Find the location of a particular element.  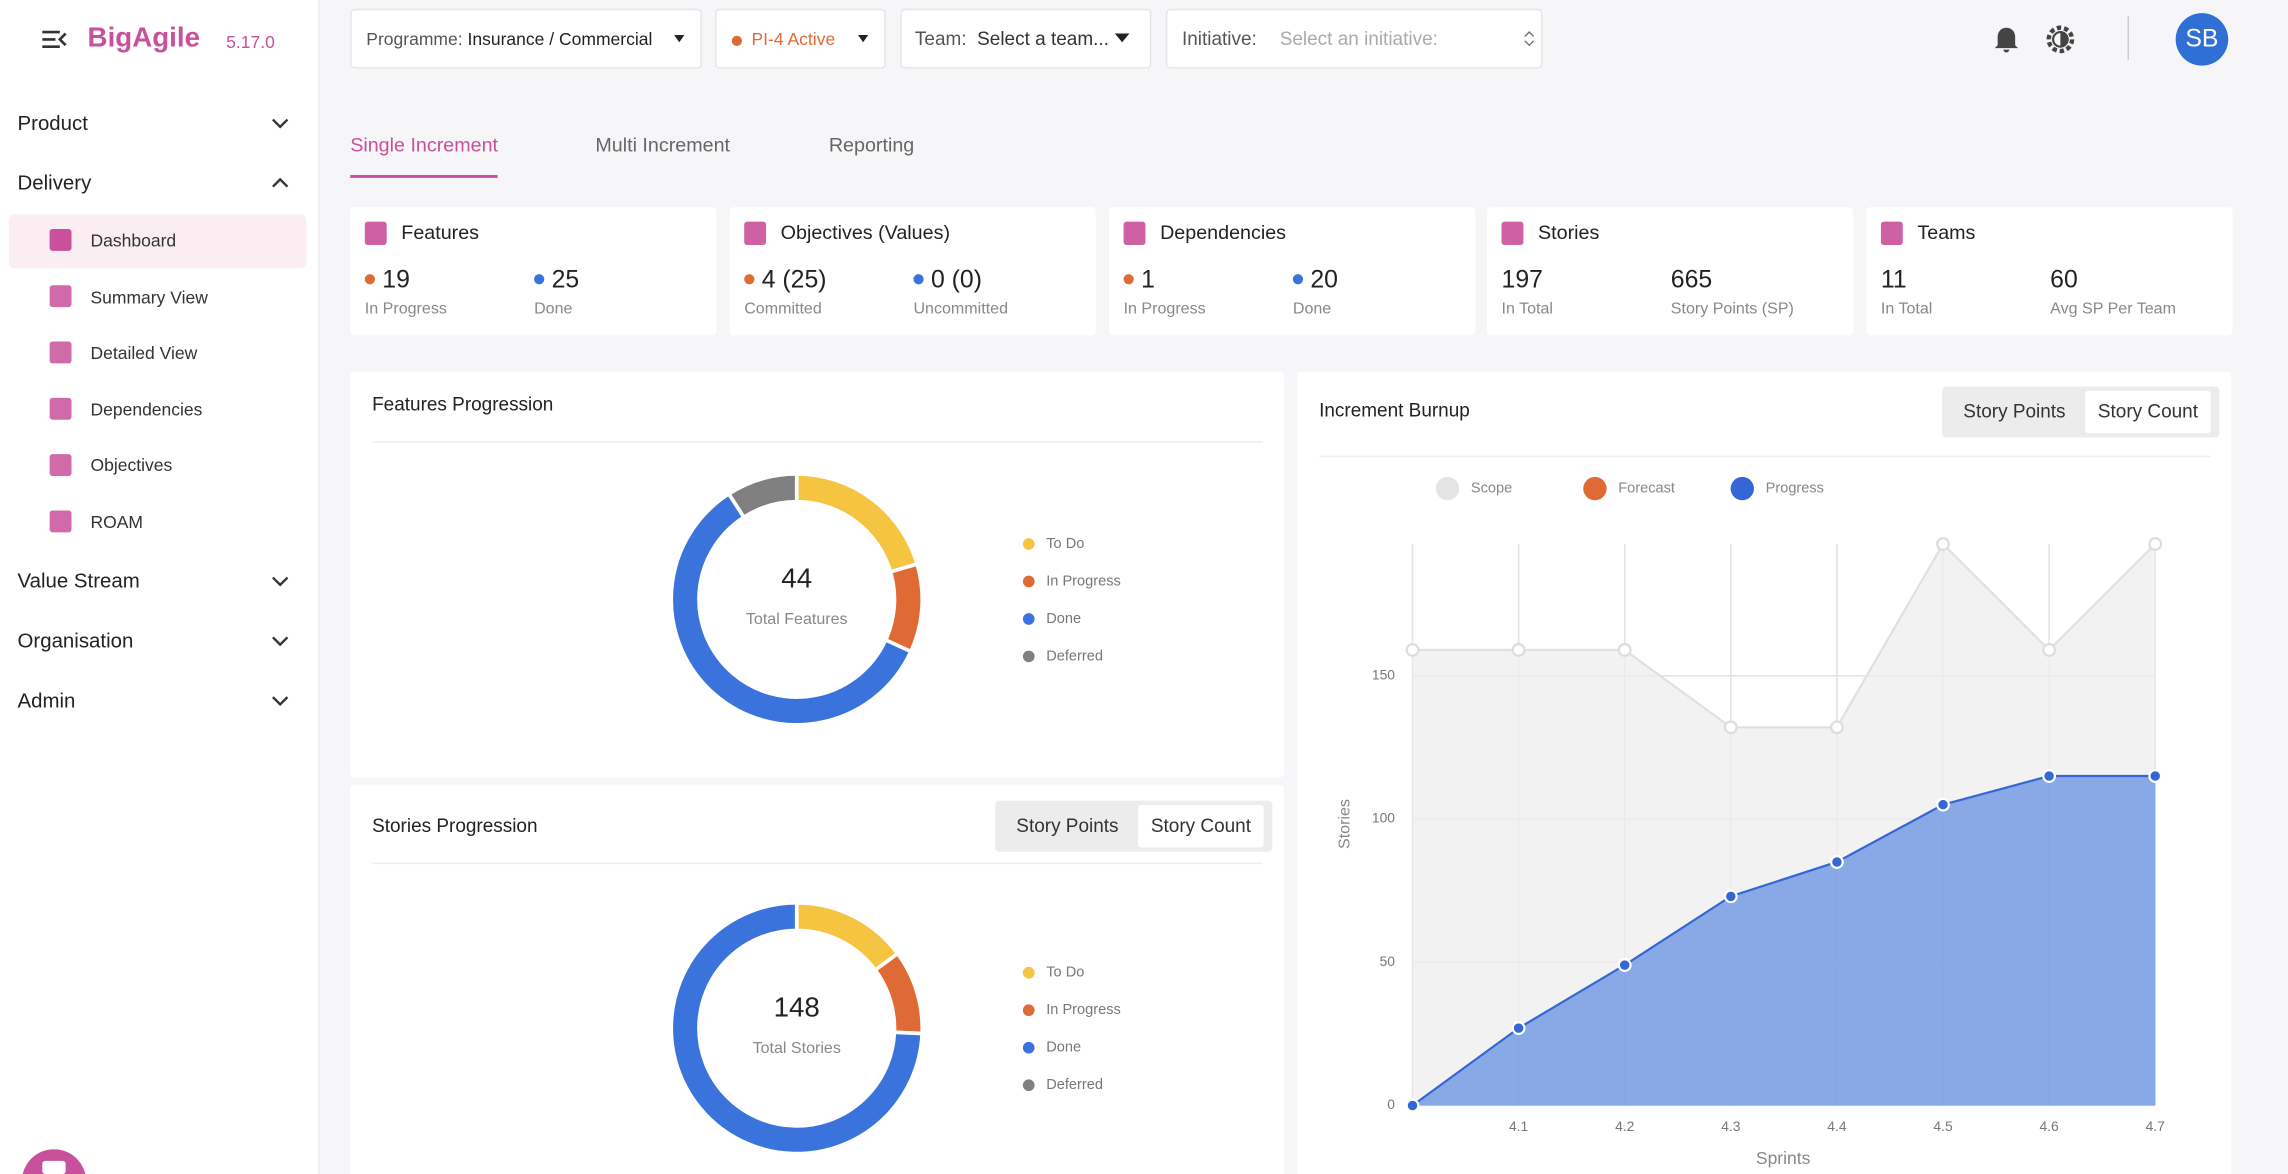

card-title: Objectives (Values) is located at coordinates (865, 232).